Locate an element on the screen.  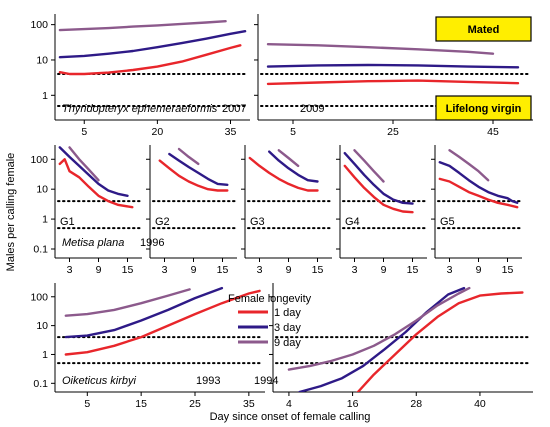
oiketicus-kirbyi-1994-x-tick-label: 40 is located at coordinates (480, 404).